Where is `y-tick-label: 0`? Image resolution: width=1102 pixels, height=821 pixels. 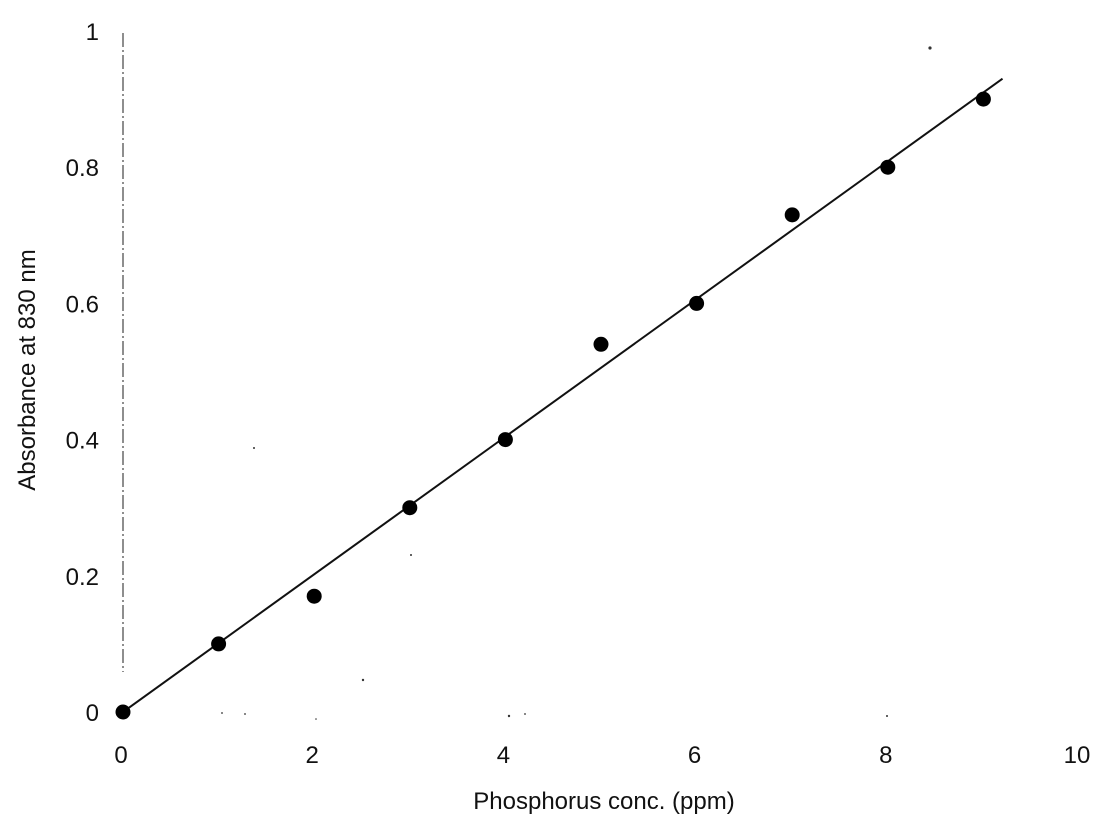 y-tick-label: 0 is located at coordinates (92, 713).